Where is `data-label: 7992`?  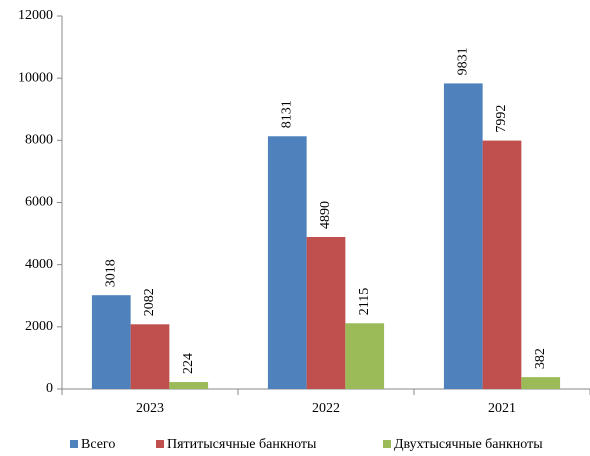
data-label: 7992 is located at coordinates (501, 119).